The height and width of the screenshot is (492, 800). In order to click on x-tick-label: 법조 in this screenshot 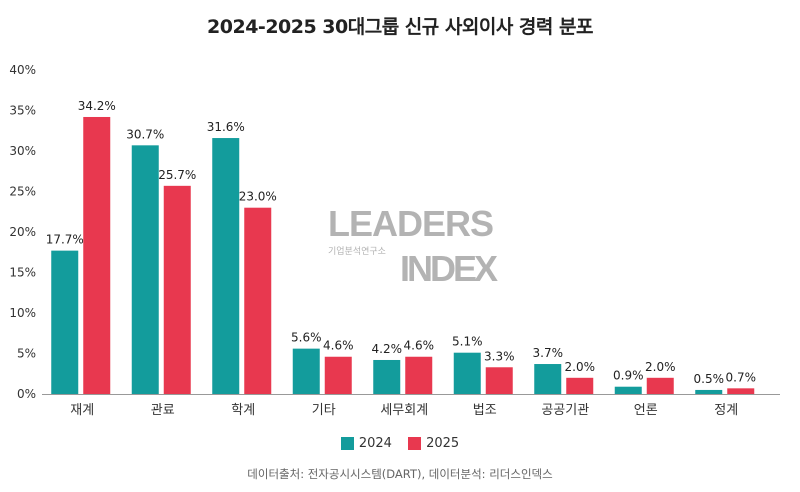, I will do `click(485, 410)`.